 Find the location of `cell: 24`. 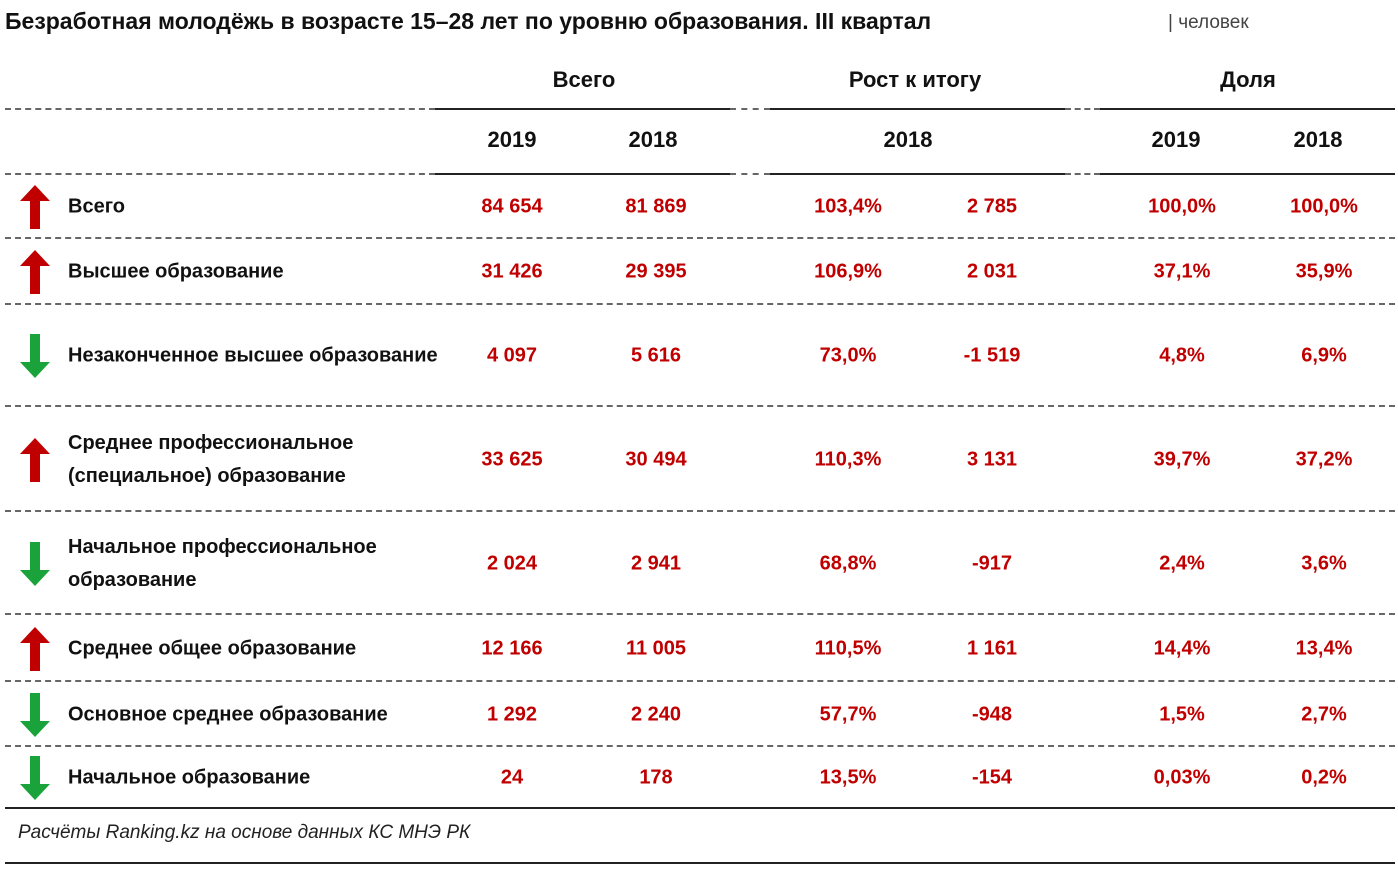

cell: 24 is located at coordinates (512, 777).